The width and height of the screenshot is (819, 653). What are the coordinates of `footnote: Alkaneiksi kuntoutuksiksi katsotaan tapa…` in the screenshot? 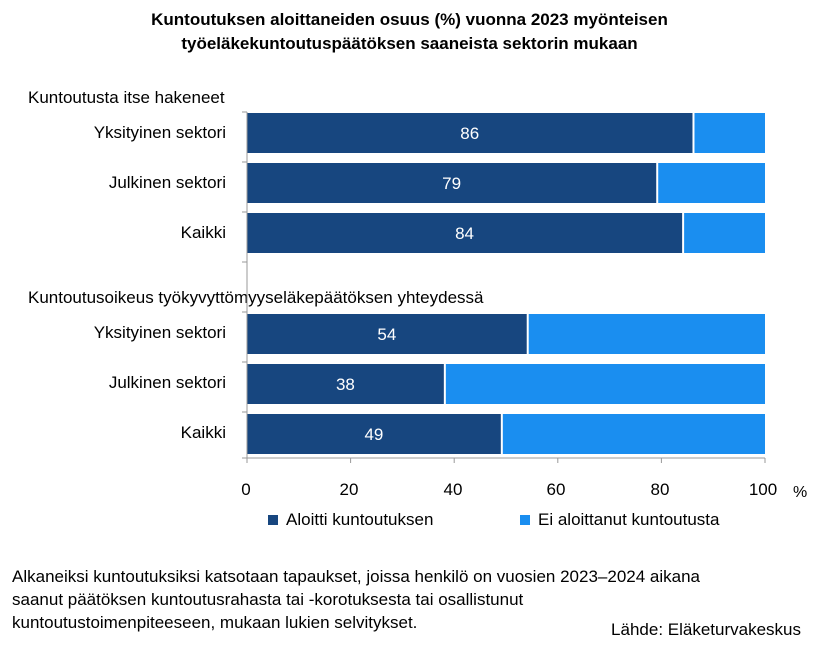 It's located at (356, 599).